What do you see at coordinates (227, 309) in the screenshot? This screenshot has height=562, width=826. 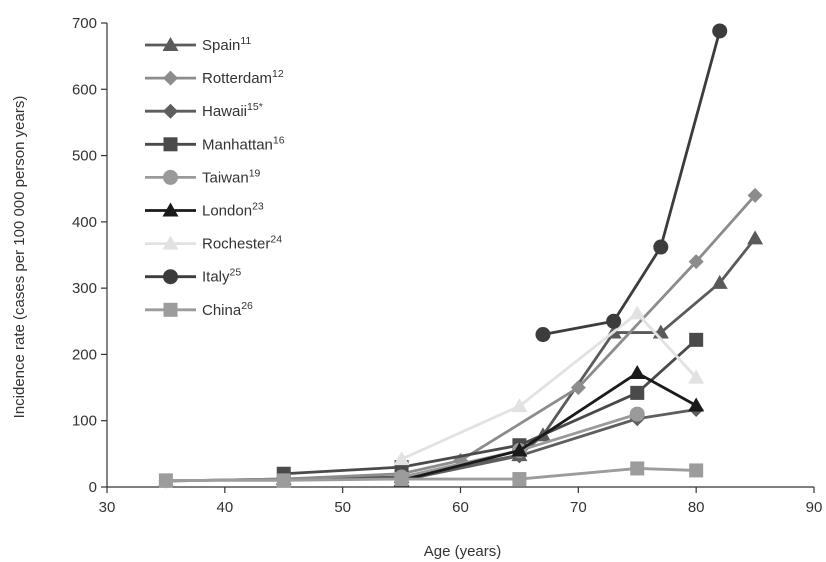 I see `legend-label-china: China26` at bounding box center [227, 309].